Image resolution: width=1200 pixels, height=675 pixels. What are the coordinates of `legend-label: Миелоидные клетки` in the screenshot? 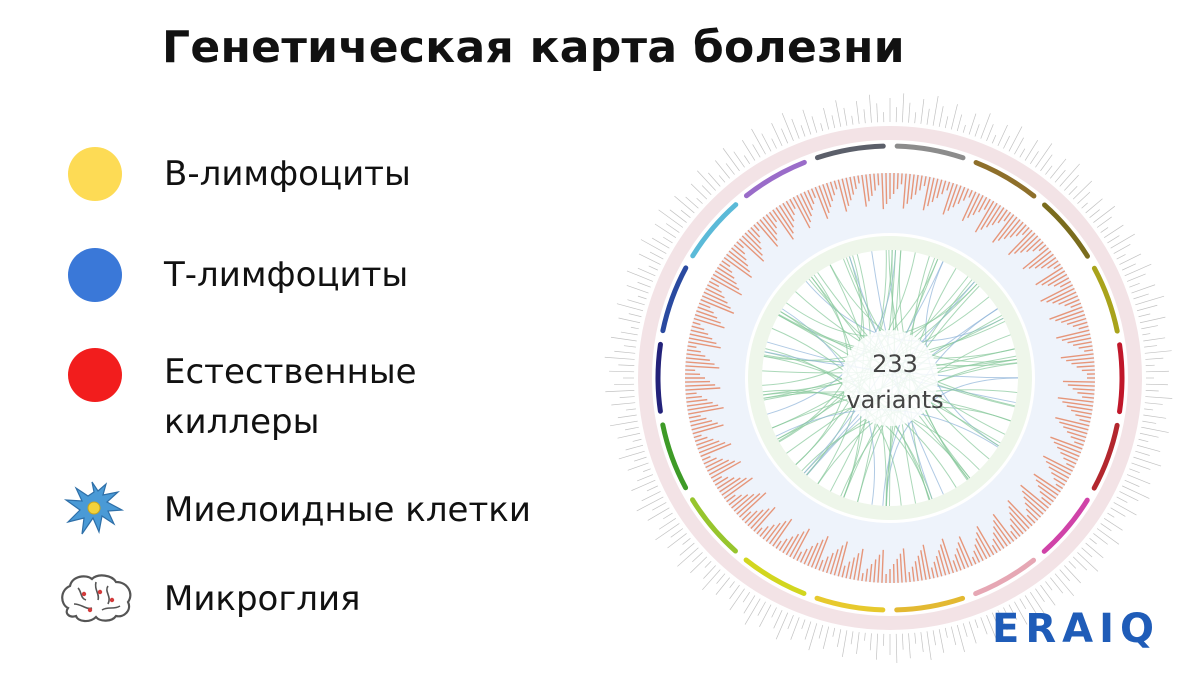 It's located at (347, 510).